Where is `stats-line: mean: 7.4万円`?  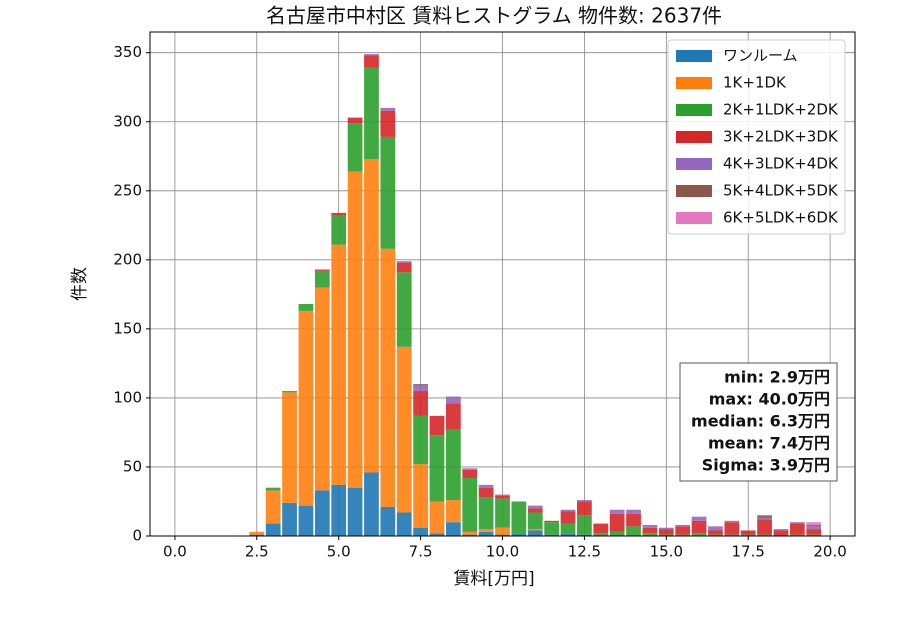
stats-line: mean: 7.4万円 is located at coordinates (769, 443).